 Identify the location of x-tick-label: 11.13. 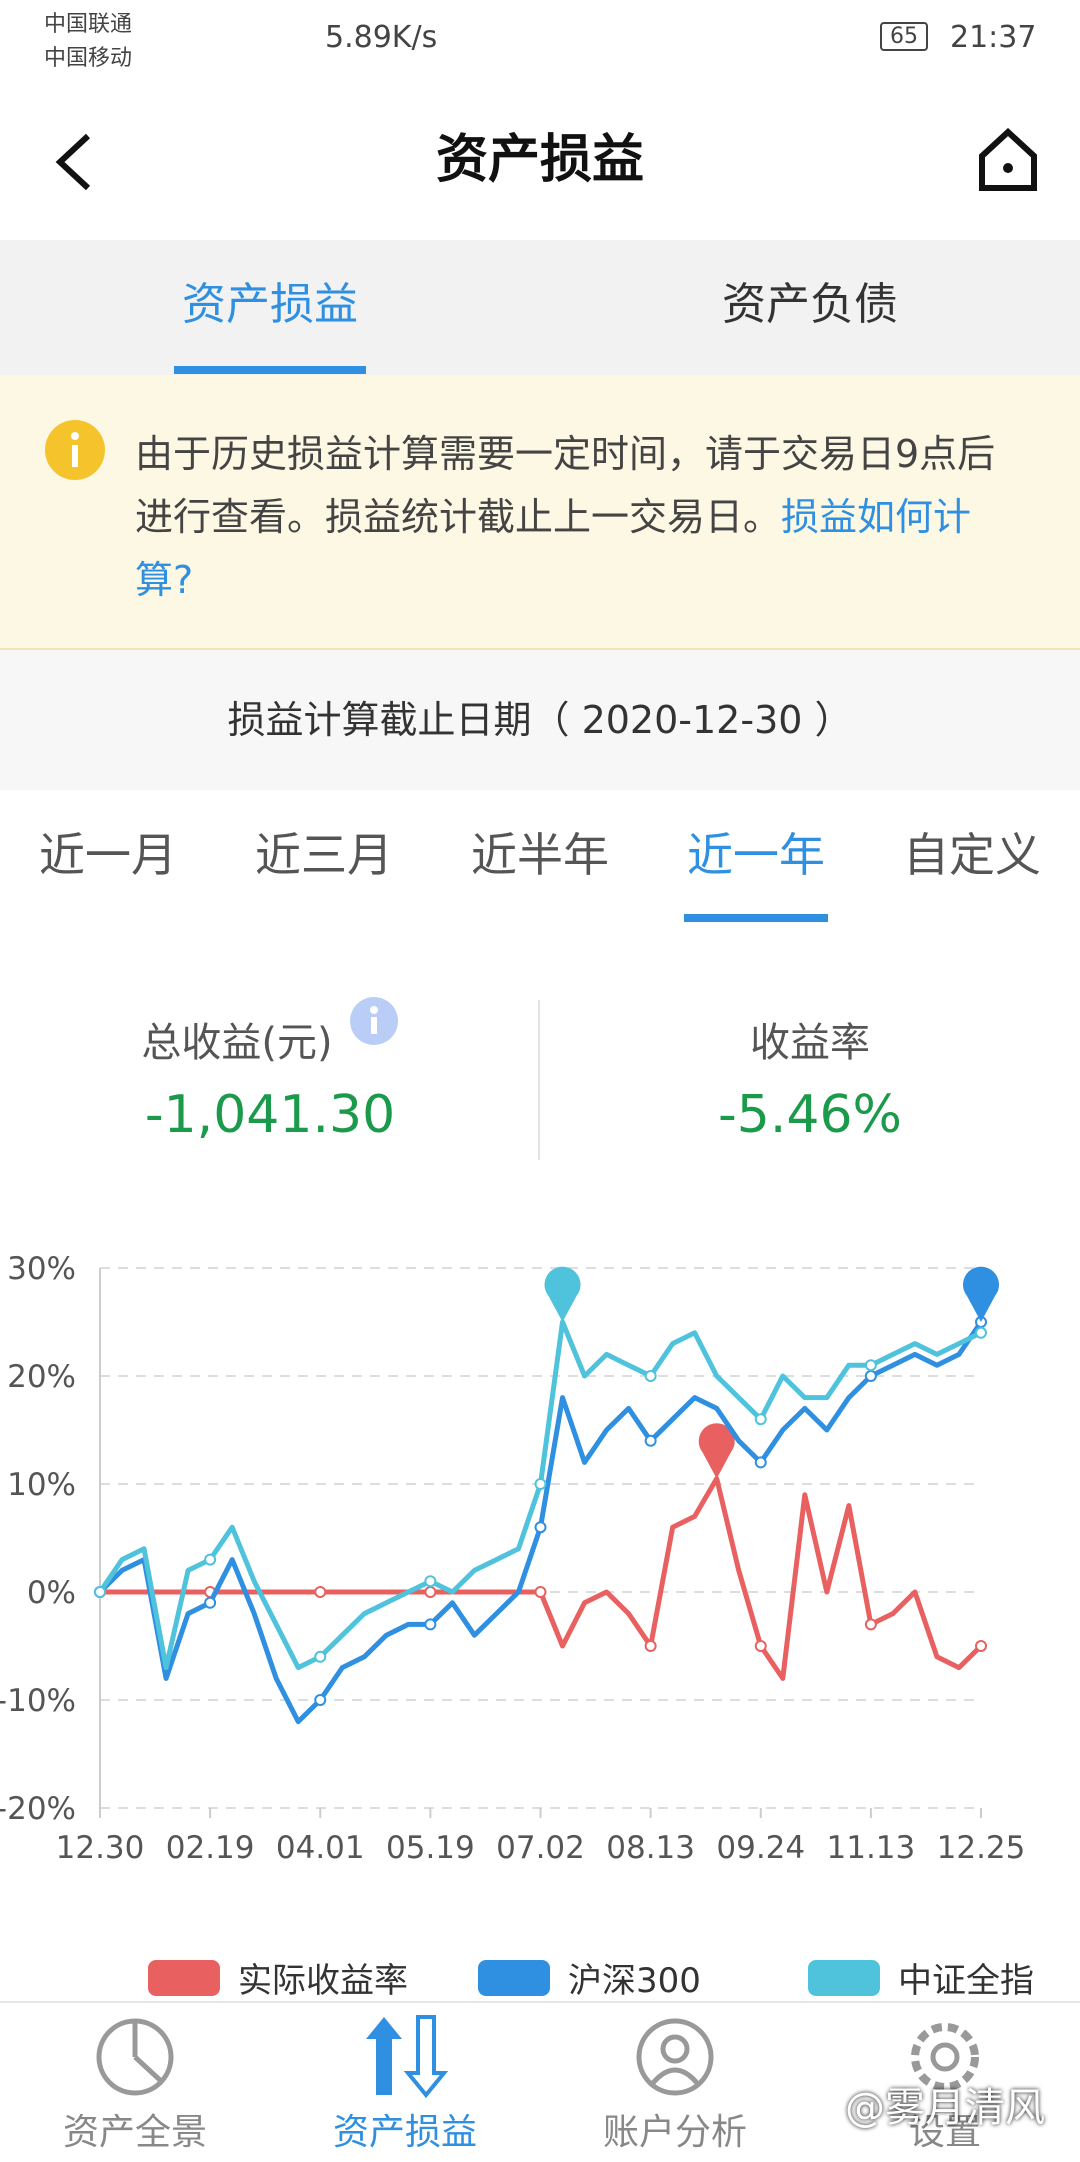
(871, 1848).